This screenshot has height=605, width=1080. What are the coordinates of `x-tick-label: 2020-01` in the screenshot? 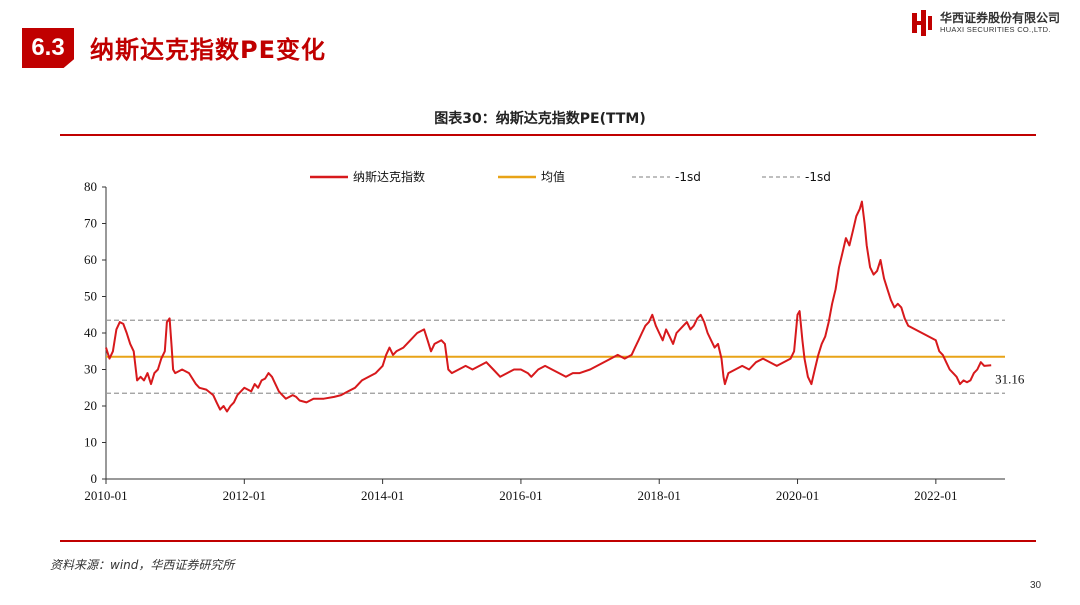 It's located at (797, 495).